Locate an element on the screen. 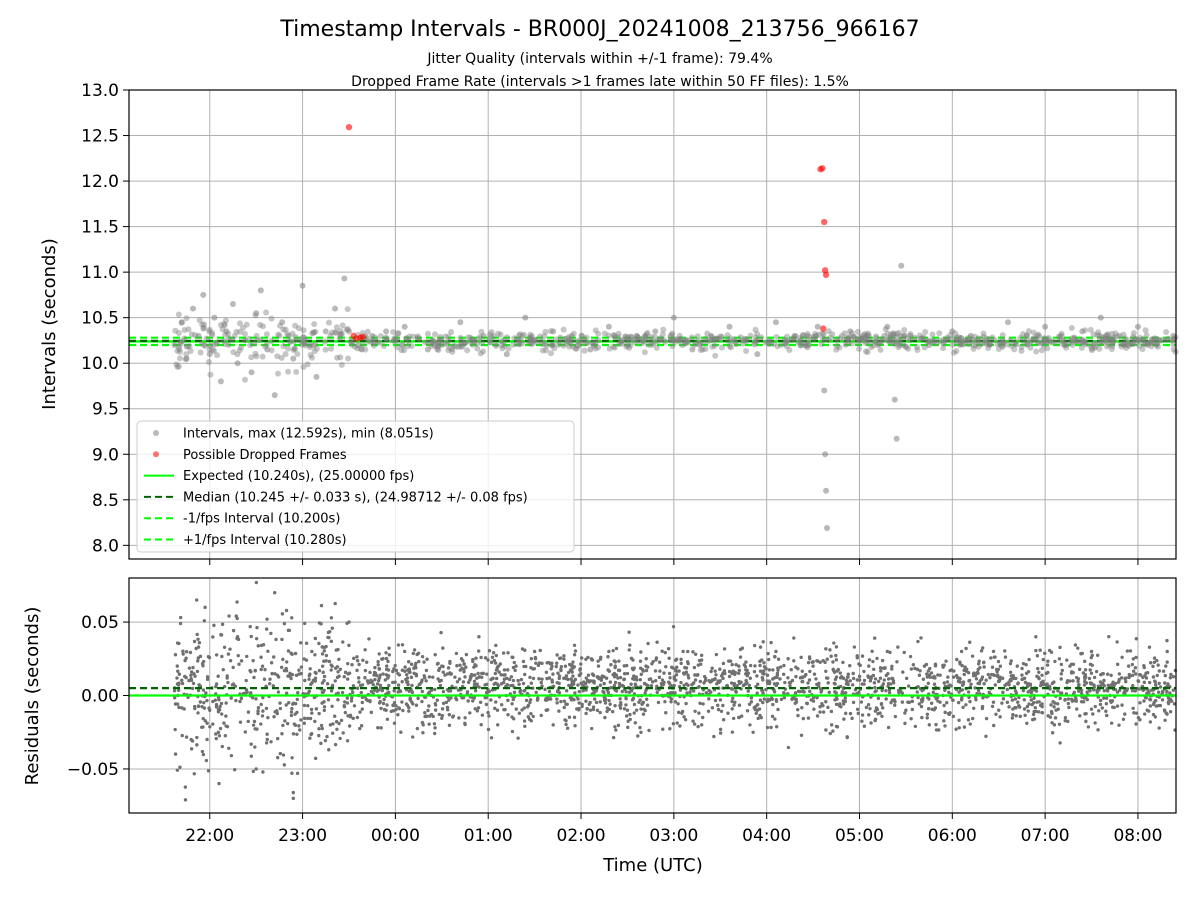 The image size is (1200, 900). legend-label: Possible Dropped Frames is located at coordinates (265, 455).